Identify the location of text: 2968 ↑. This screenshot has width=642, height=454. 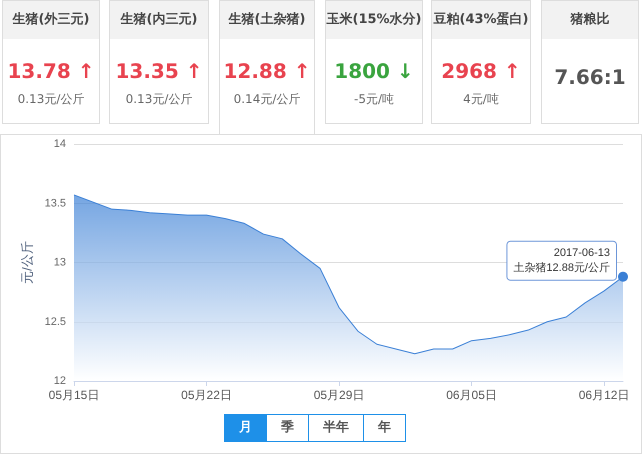
(481, 71).